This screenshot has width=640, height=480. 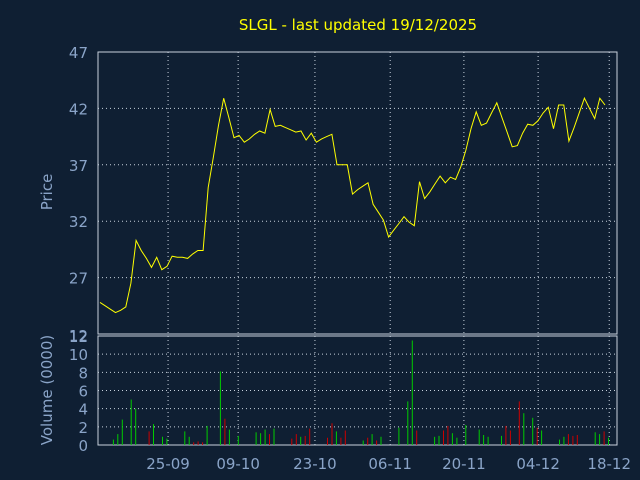 I want to click on volume-tick-label: 12, so click(x=78, y=337).